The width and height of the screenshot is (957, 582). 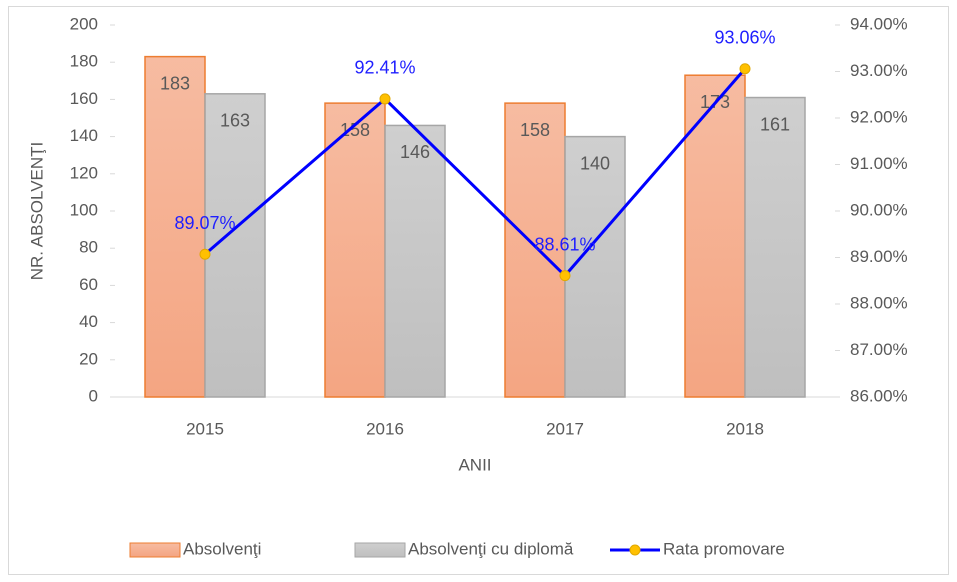 What do you see at coordinates (745, 428) in the screenshot?
I see `x-tick-label: 2018` at bounding box center [745, 428].